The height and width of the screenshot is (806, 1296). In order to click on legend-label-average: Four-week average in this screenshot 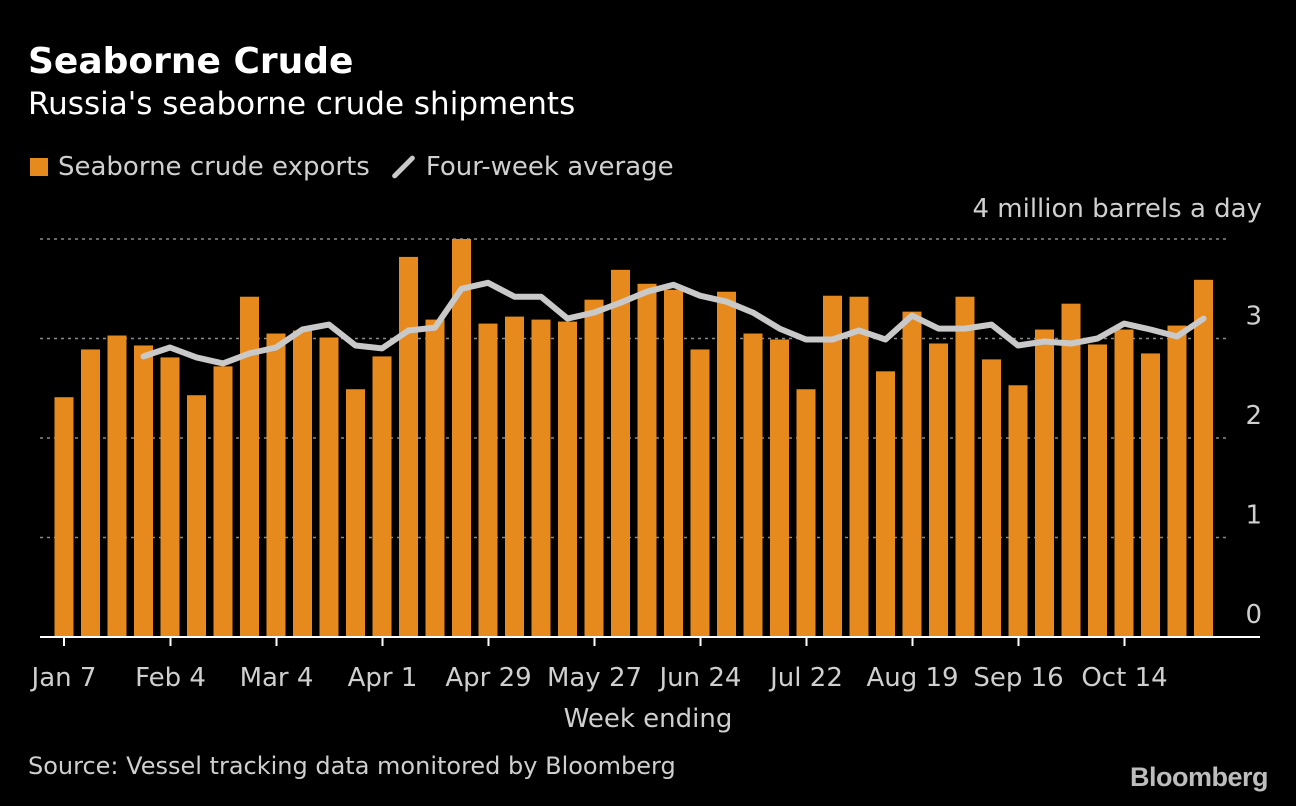, I will do `click(549, 167)`.